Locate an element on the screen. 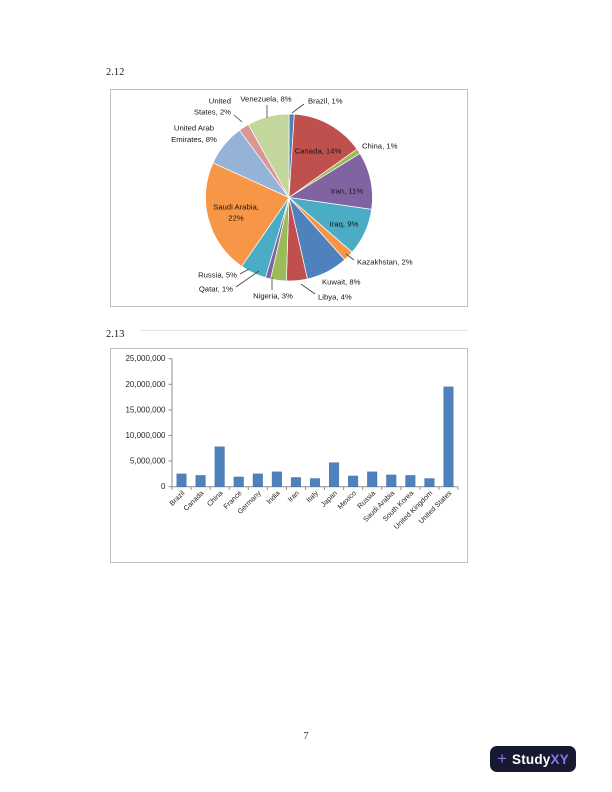 This screenshot has width=612, height=792. logo-wordmark: StudyXY is located at coordinates (540, 759).